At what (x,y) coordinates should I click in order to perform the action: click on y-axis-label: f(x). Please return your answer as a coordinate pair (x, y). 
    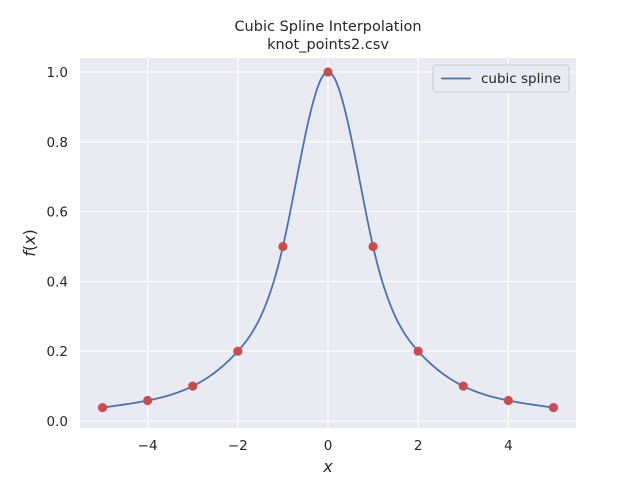
    Looking at the image, I should click on (29, 243).